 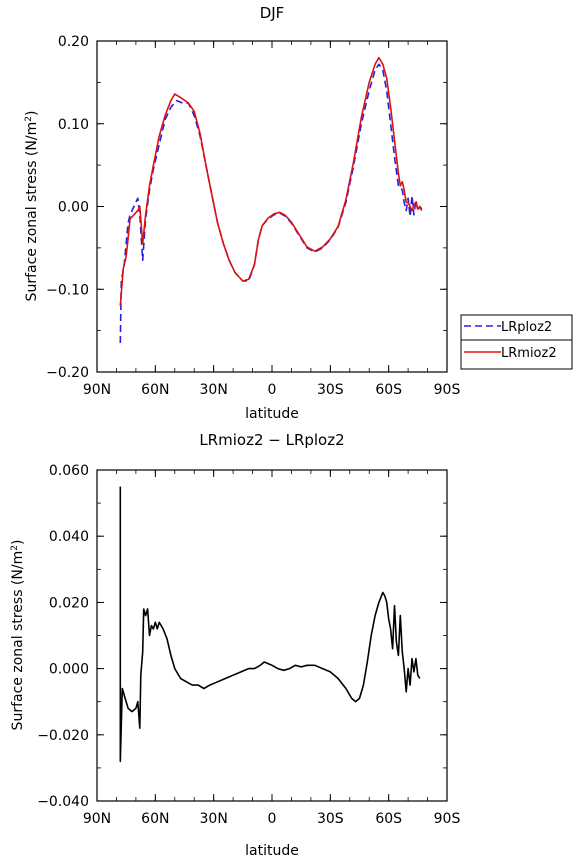 What do you see at coordinates (97, 390) in the screenshot?
I see `chart-top-xtick-label: 90N` at bounding box center [97, 390].